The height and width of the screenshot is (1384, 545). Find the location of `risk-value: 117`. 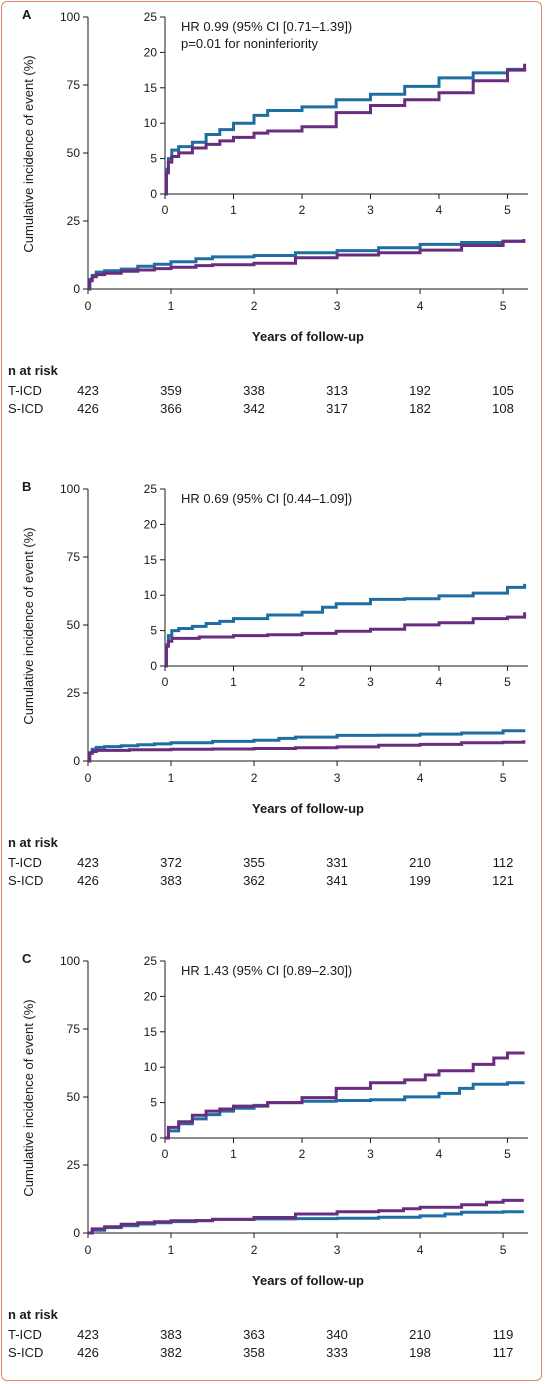

risk-value: 117 is located at coordinates (503, 1352).